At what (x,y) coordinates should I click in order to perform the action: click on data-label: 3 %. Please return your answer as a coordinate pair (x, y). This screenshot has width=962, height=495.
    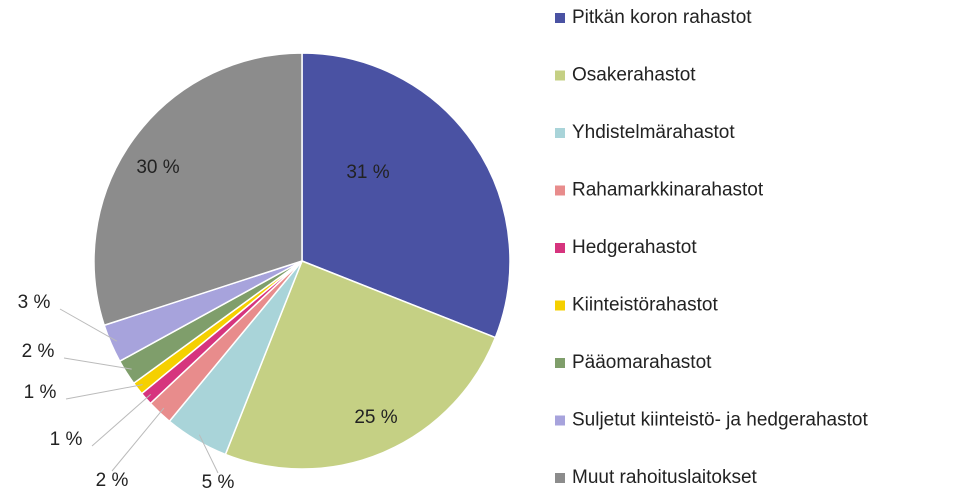
    Looking at the image, I should click on (34, 302).